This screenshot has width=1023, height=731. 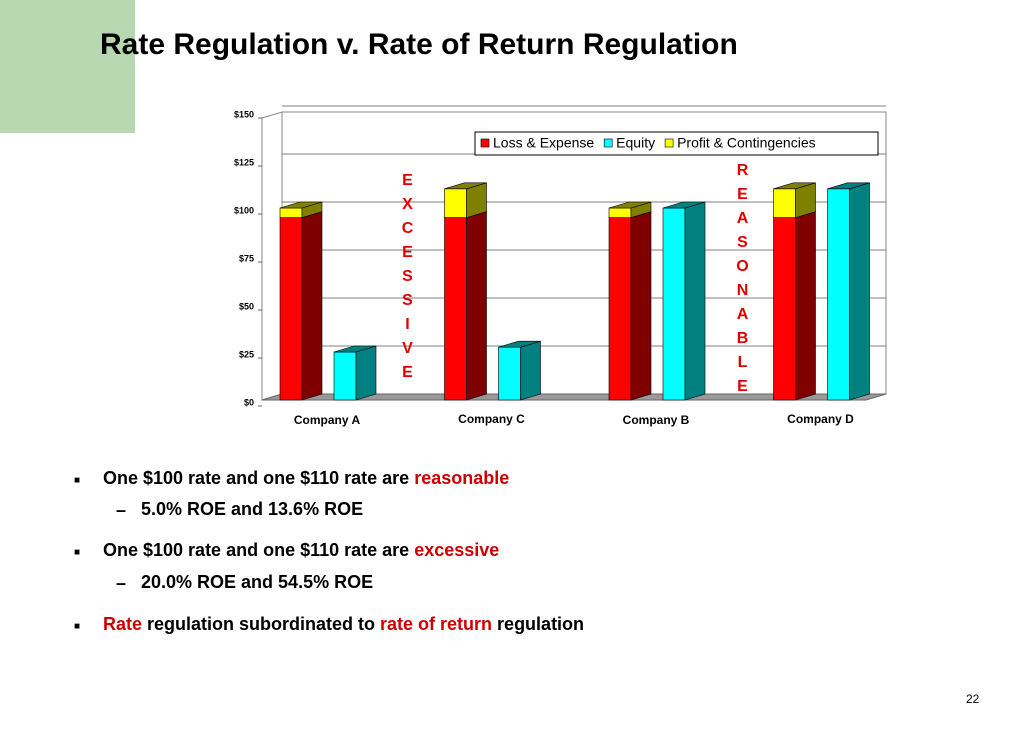 What do you see at coordinates (462, 478) in the screenshot?
I see `highlight-text: reasonable` at bounding box center [462, 478].